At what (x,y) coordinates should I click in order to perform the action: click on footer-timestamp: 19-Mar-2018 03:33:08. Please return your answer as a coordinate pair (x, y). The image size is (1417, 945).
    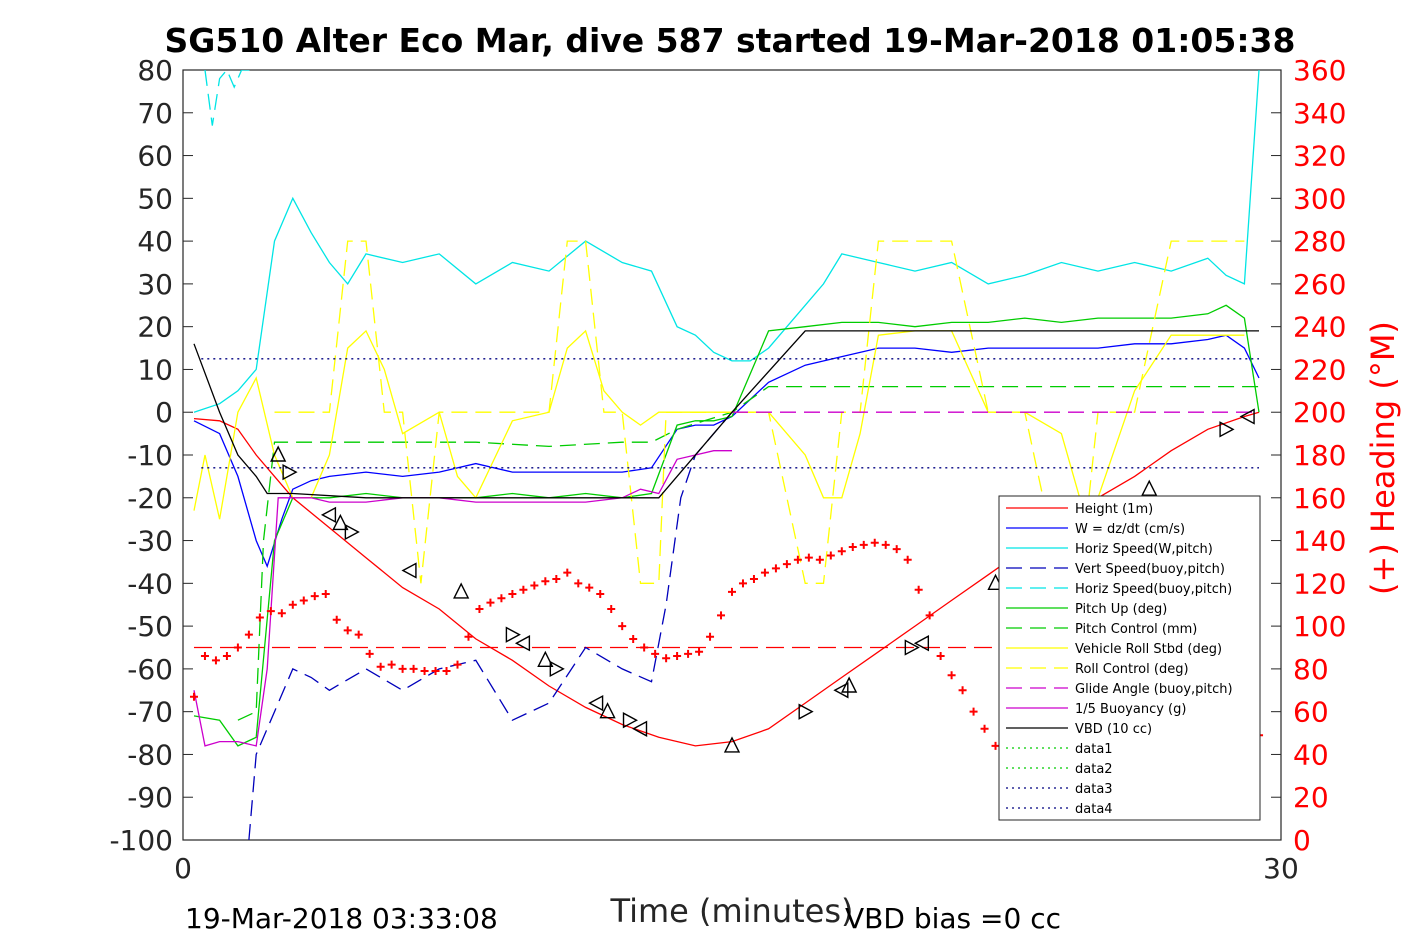
    Looking at the image, I should click on (341, 918).